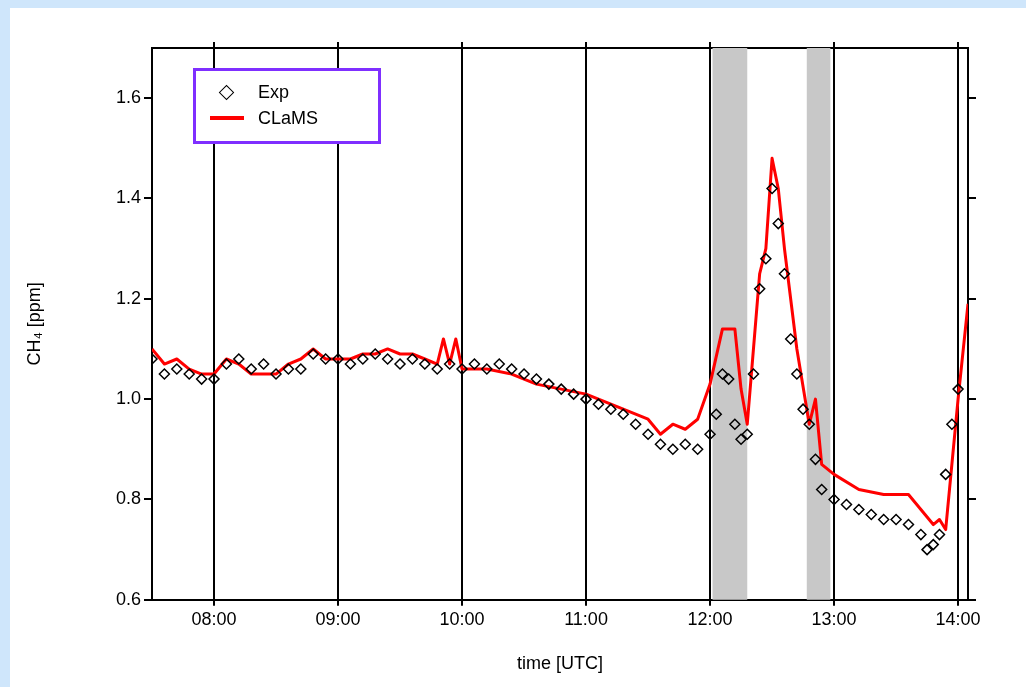 The image size is (1026, 687). Describe the element at coordinates (274, 92) in the screenshot. I see `legend-label: Exp` at that location.